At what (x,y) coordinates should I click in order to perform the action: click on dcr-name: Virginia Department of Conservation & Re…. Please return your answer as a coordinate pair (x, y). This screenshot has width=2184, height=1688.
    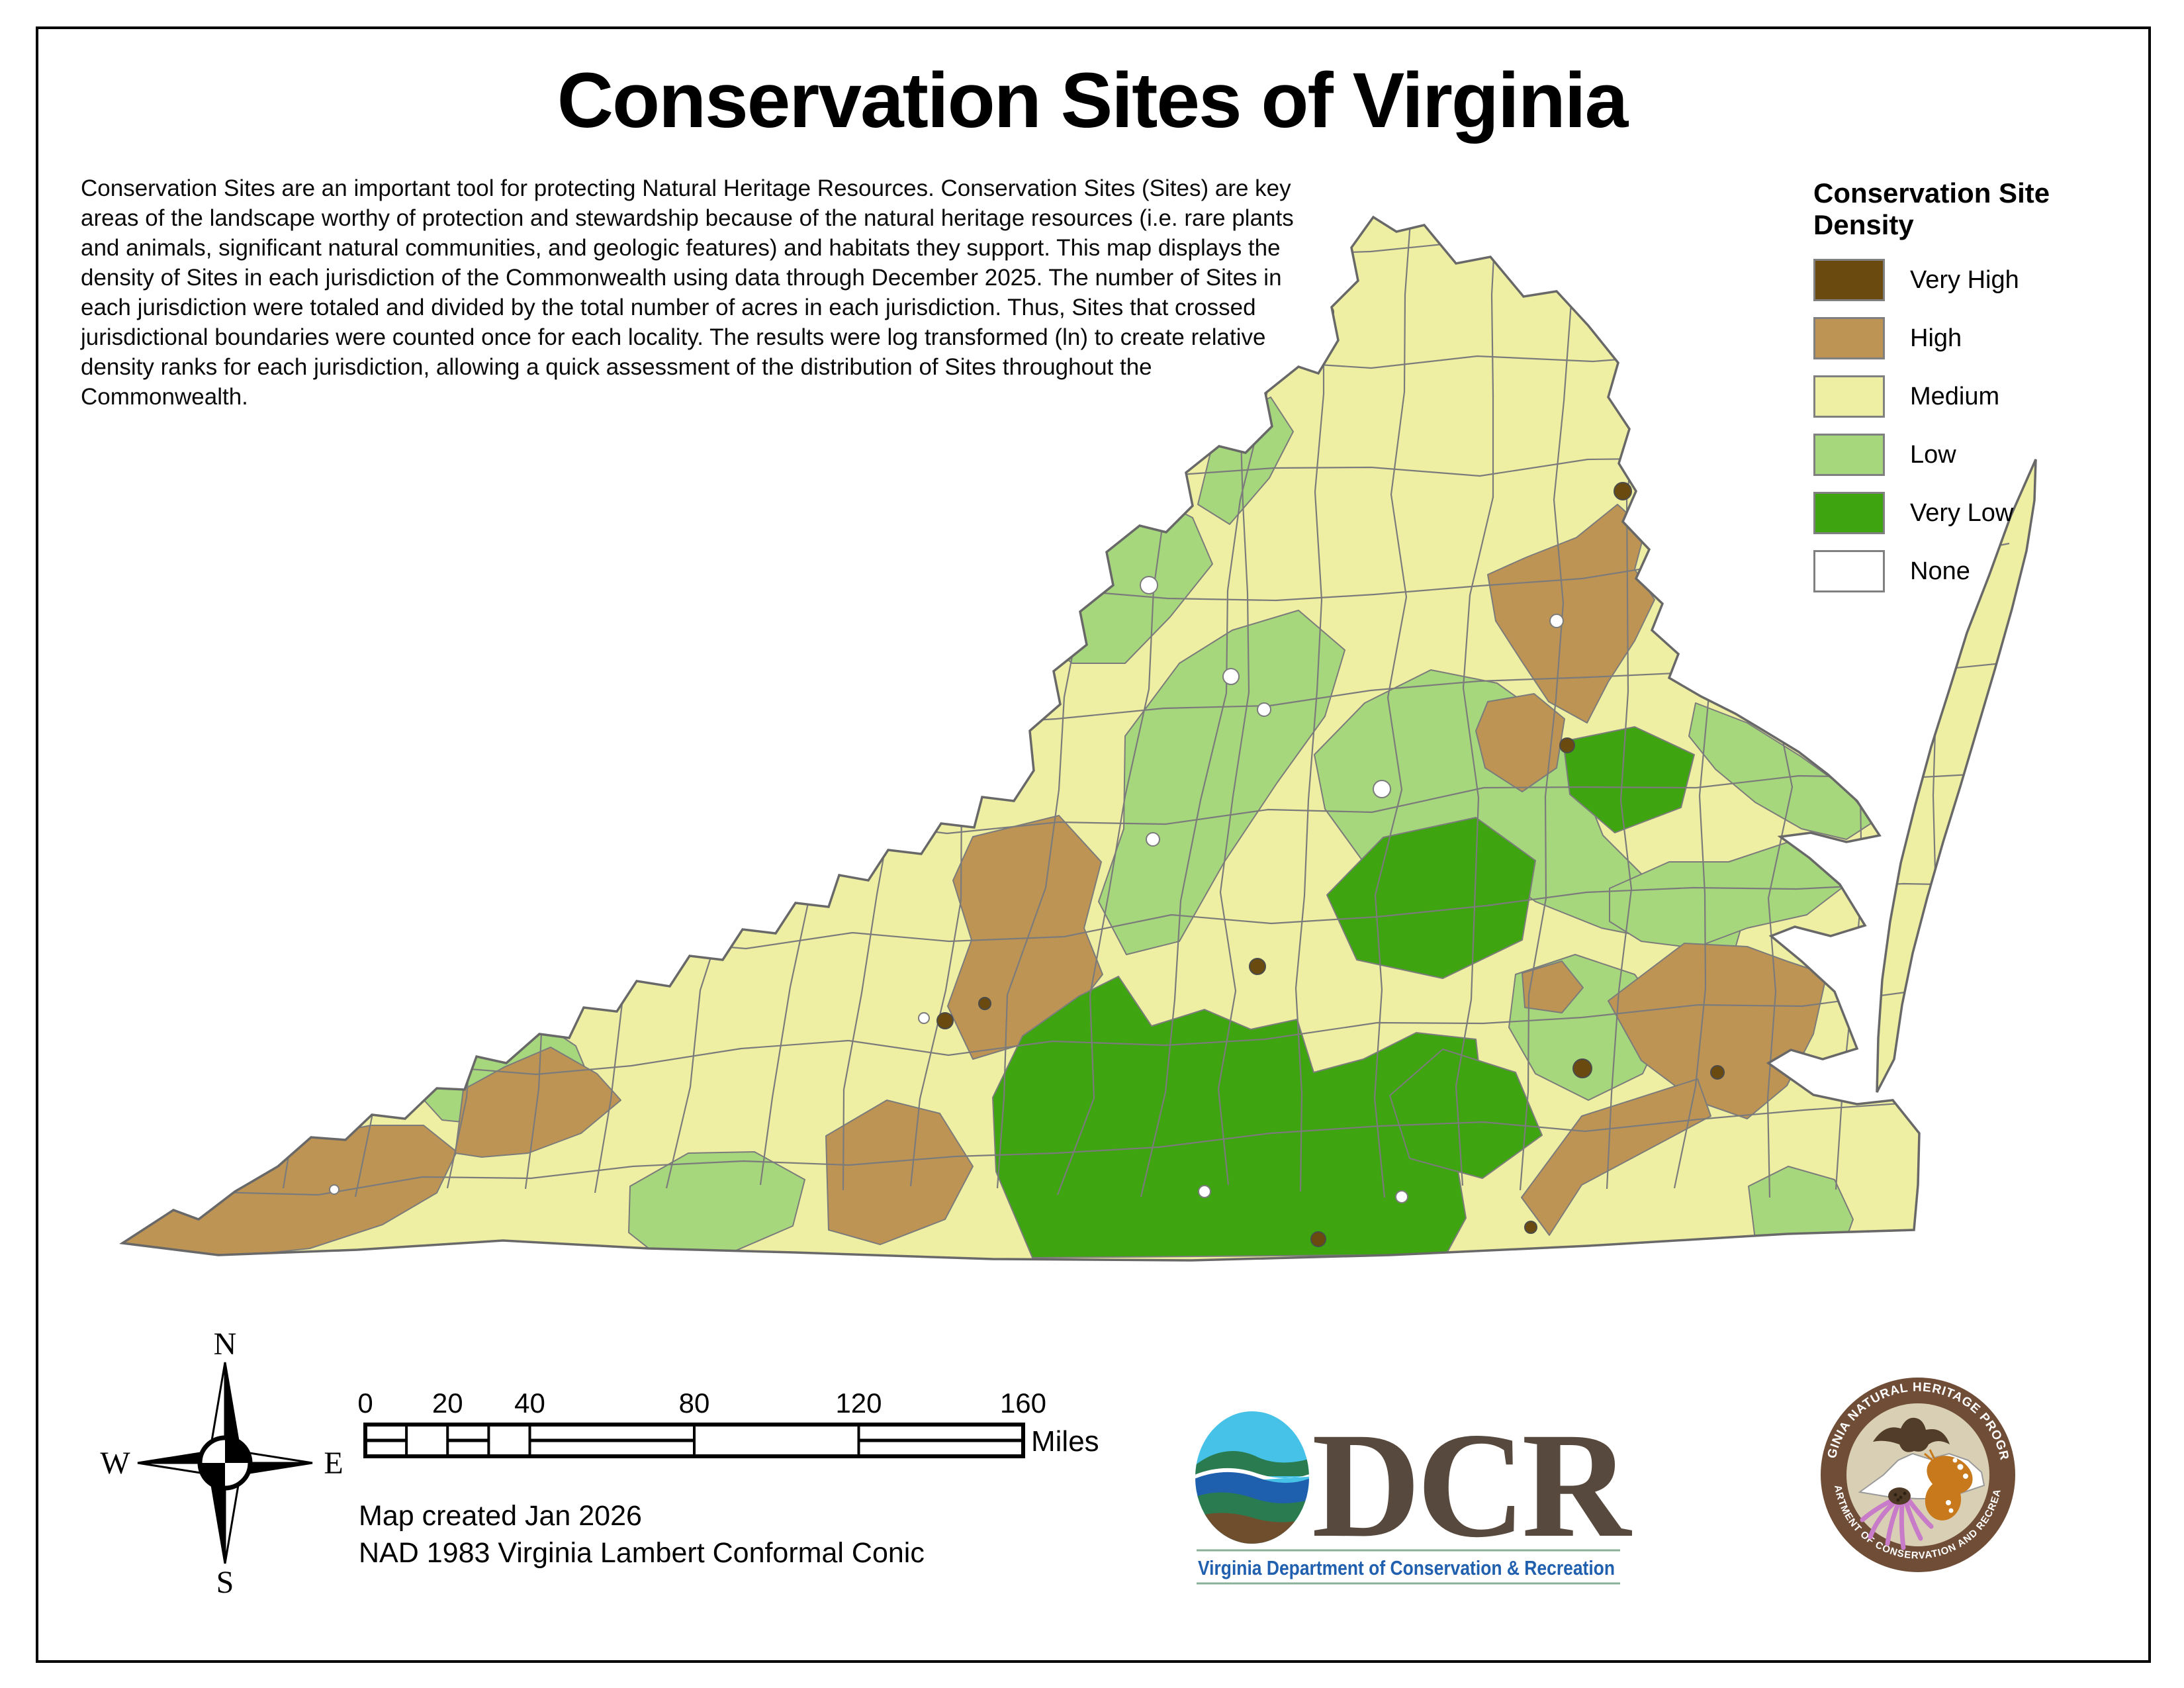
    Looking at the image, I should click on (1406, 1567).